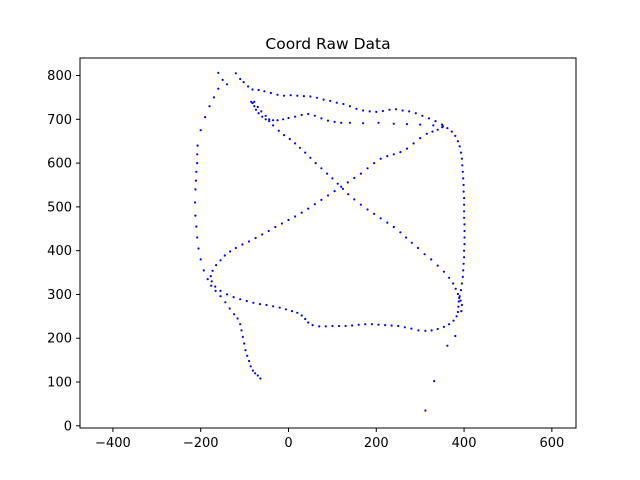  Describe the element at coordinates (59, 251) in the screenshot. I see `y-tick-label: 400` at that location.